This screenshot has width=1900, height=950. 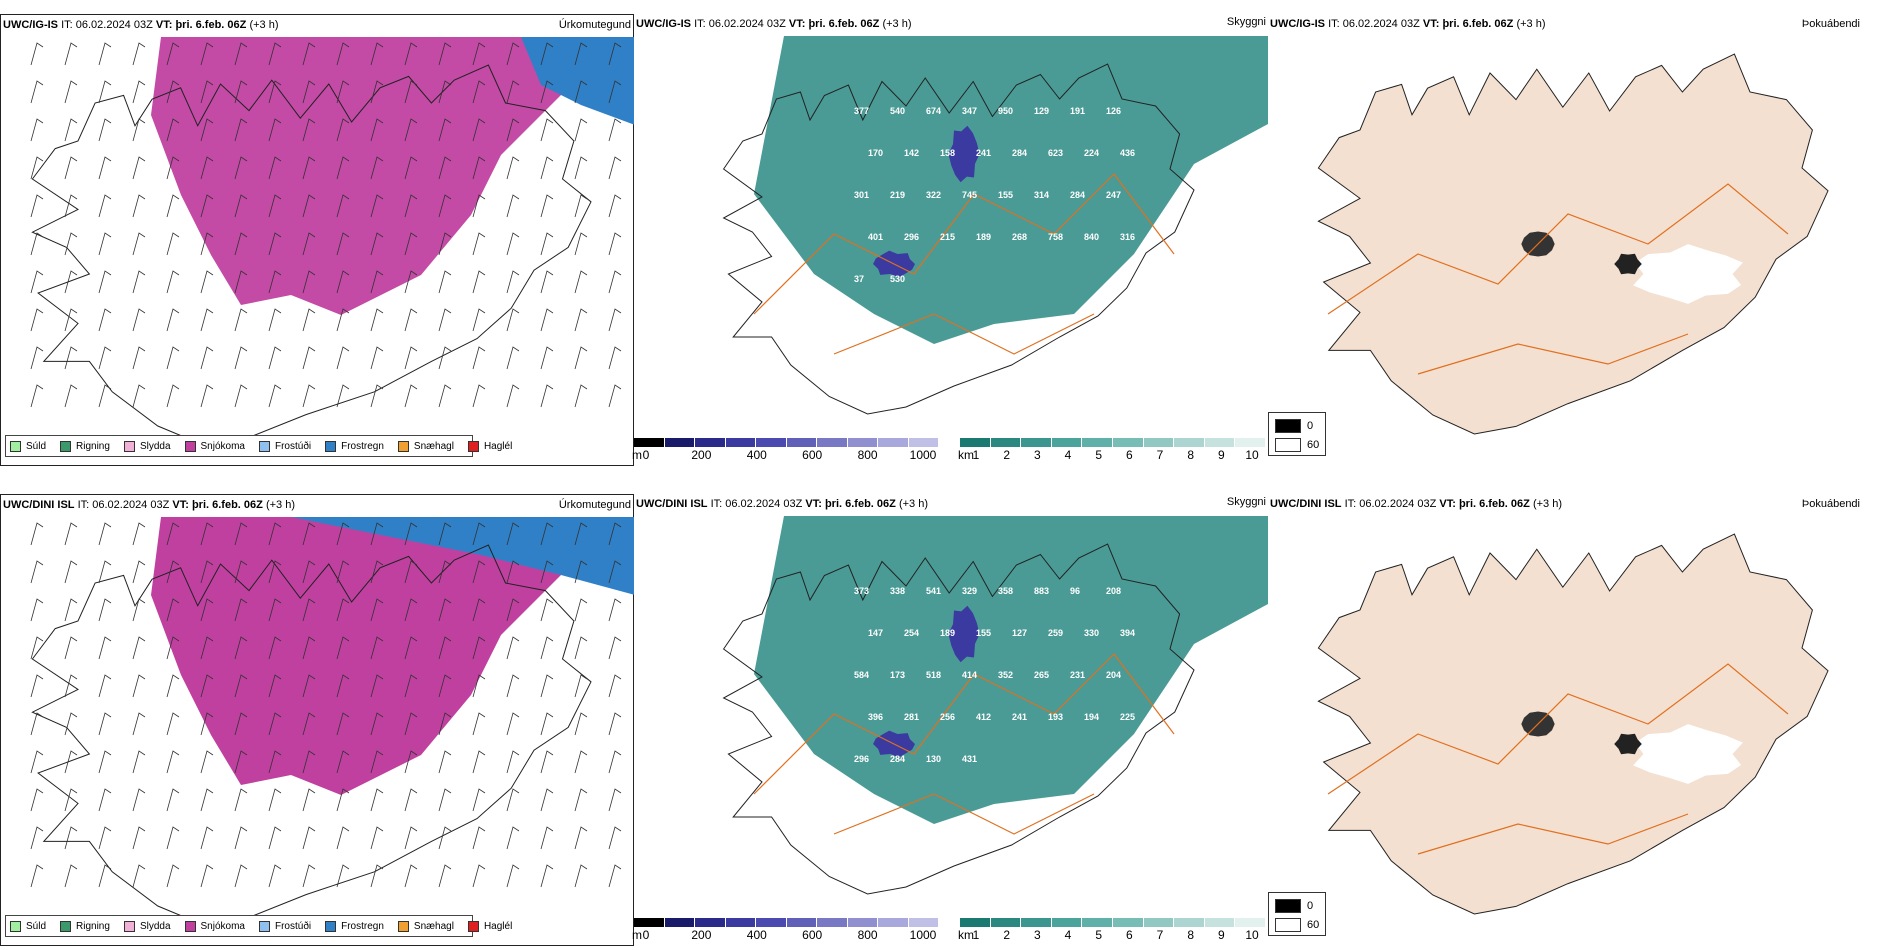 What do you see at coordinates (1077, 675) in the screenshot?
I see `cloud-base-label: 231` at bounding box center [1077, 675].